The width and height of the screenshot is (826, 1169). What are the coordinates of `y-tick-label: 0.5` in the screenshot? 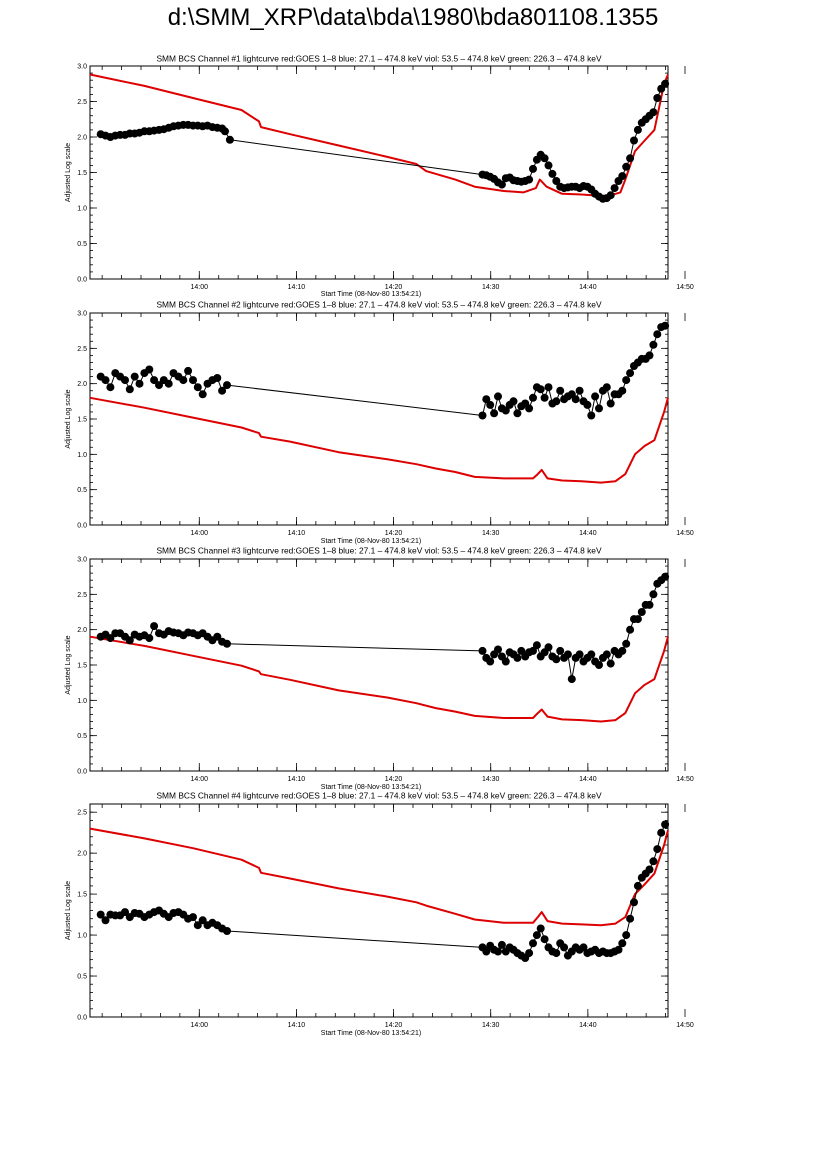 It's located at (82, 244).